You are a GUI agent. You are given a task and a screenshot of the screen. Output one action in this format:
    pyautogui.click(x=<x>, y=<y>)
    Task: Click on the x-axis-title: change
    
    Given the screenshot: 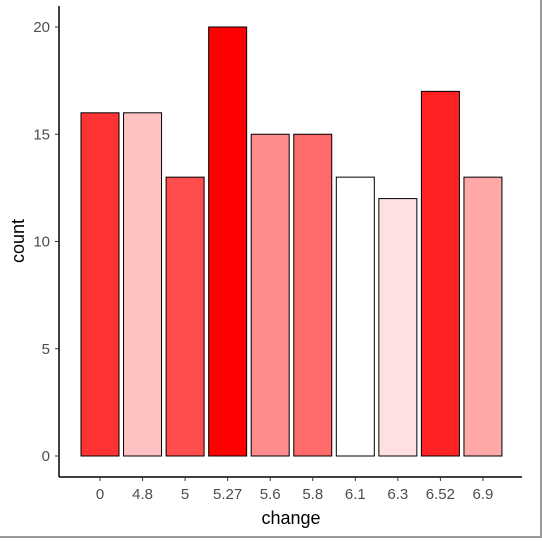 What is the action you would take?
    pyautogui.click(x=290, y=518)
    